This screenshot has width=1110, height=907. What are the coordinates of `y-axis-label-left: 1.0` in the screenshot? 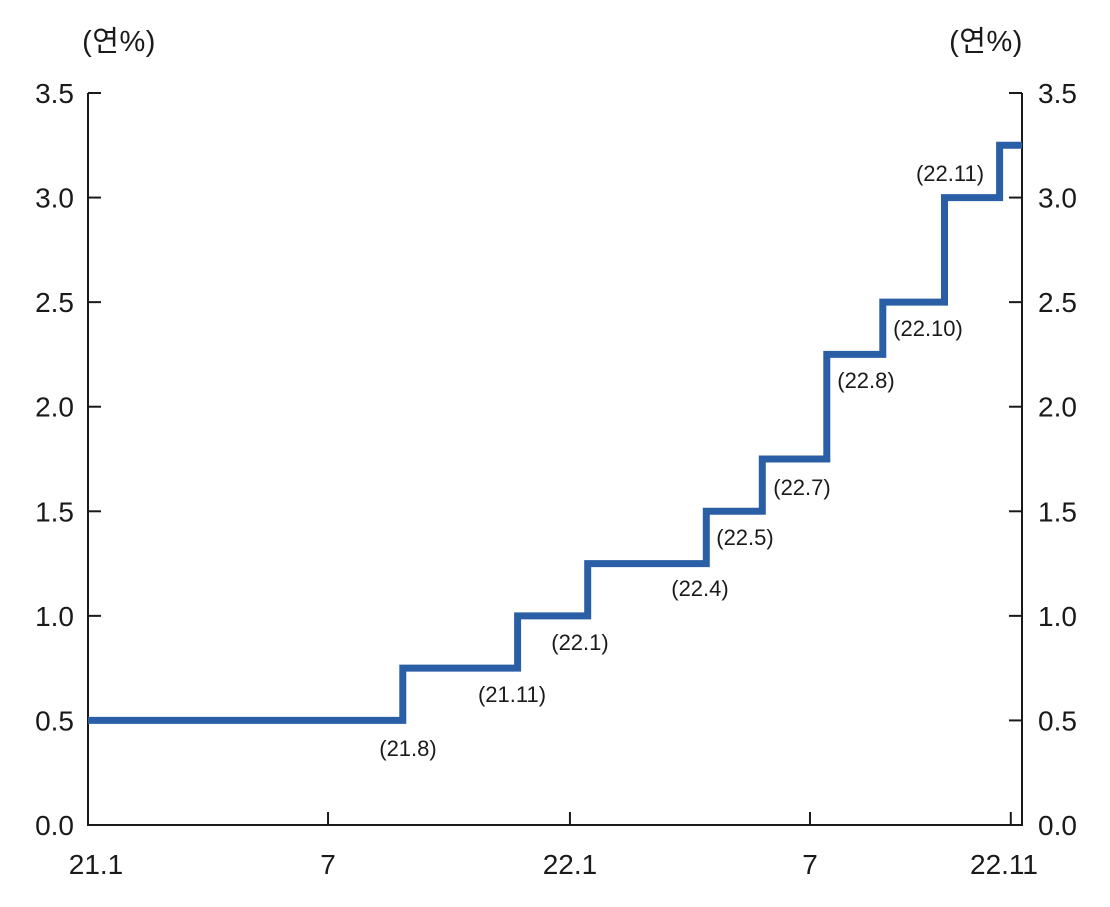 It's located at (54, 616).